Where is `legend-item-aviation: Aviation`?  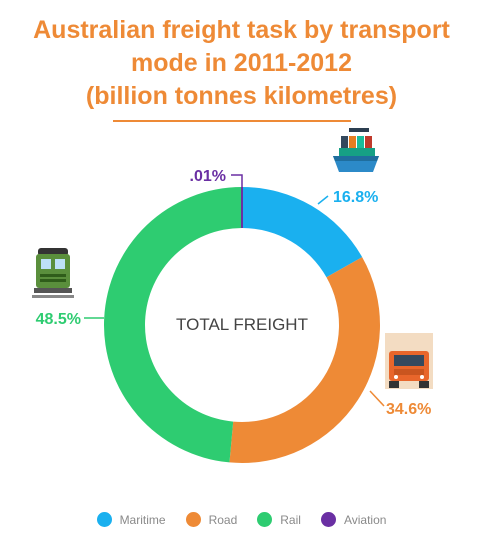 legend-item-aviation: Aviation is located at coordinates (353, 519).